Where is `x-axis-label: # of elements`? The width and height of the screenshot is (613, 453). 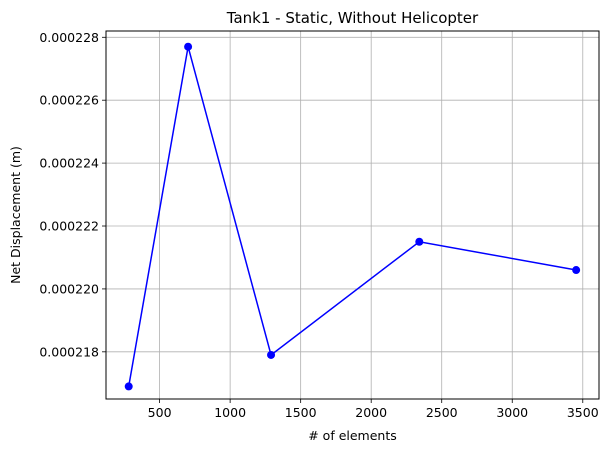 x-axis-label: # of elements is located at coordinates (352, 435).